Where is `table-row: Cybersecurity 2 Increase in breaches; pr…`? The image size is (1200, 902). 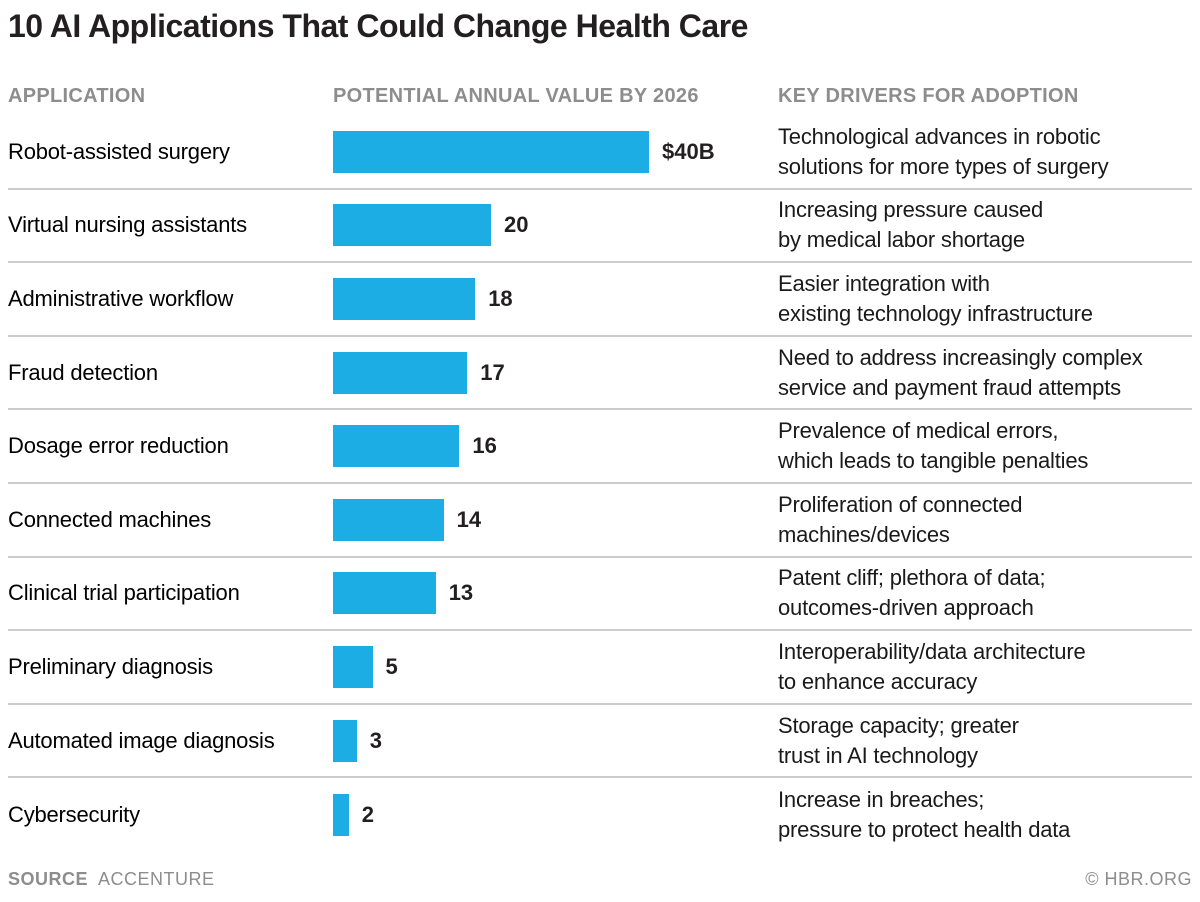 table-row: Cybersecurity 2 Increase in breaches; pr… is located at coordinates (600, 815).